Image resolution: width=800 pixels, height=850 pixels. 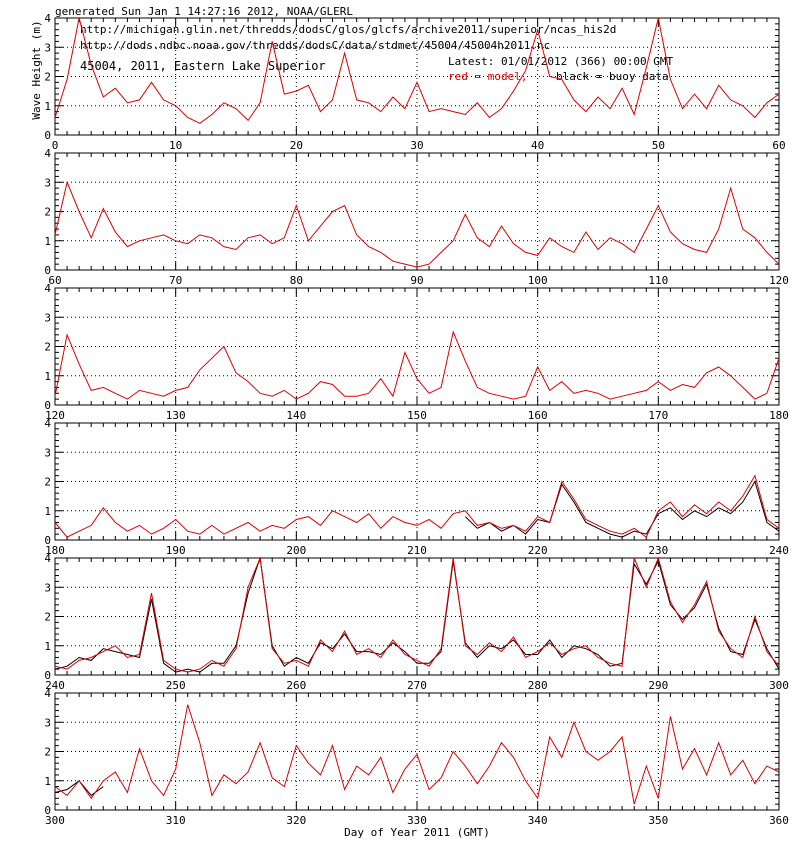 I want to click on x-tick-label: 0, so click(x=55, y=145).